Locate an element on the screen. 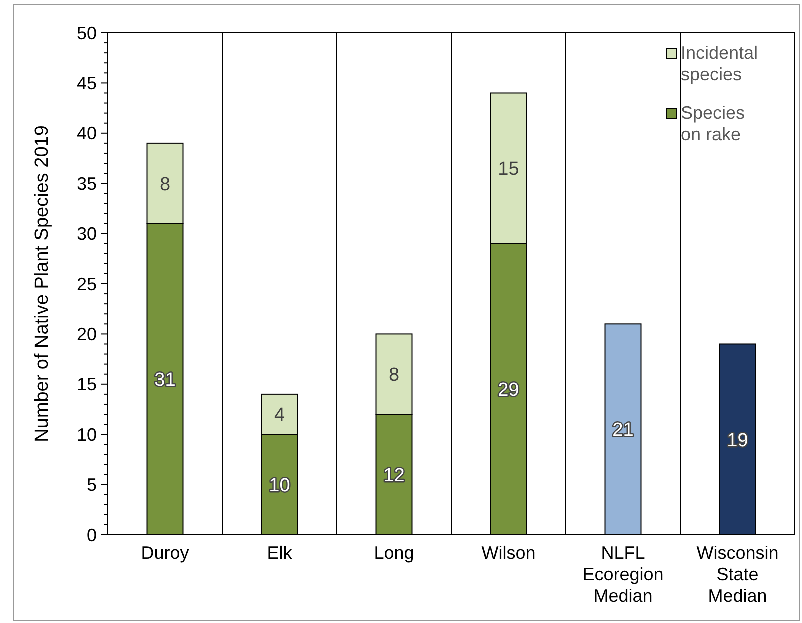 The height and width of the screenshot is (623, 802). x-tick-label: Wilson is located at coordinates (509, 553).